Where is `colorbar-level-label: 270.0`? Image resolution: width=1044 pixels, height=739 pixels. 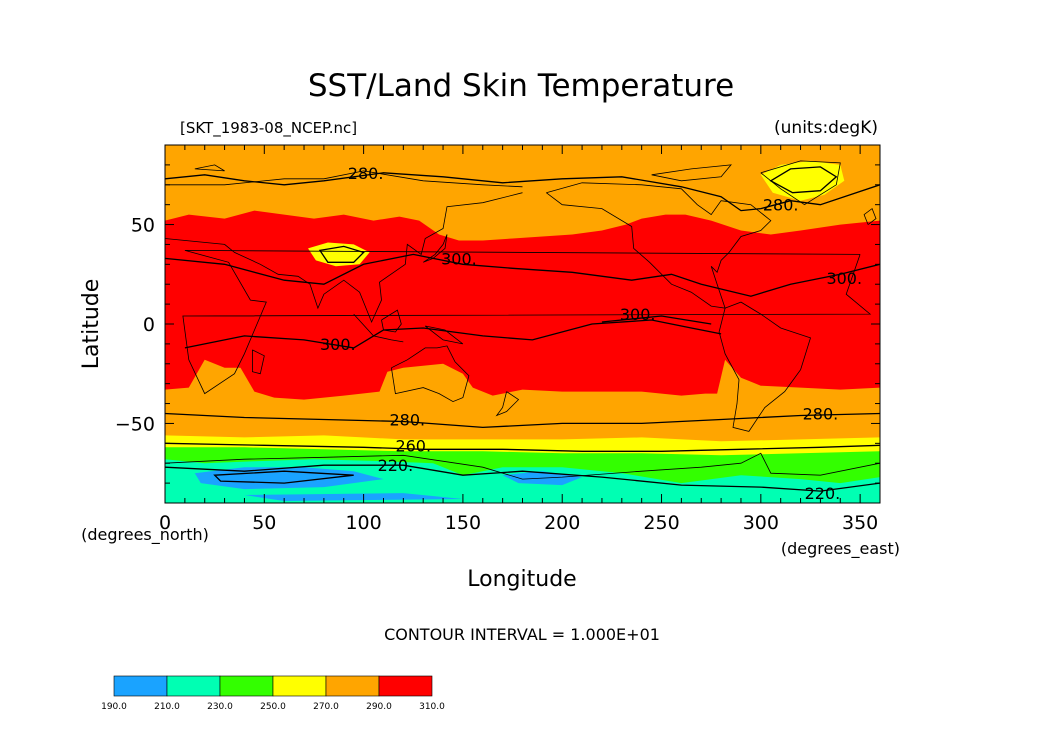 colorbar-level-label: 270.0 is located at coordinates (326, 707).